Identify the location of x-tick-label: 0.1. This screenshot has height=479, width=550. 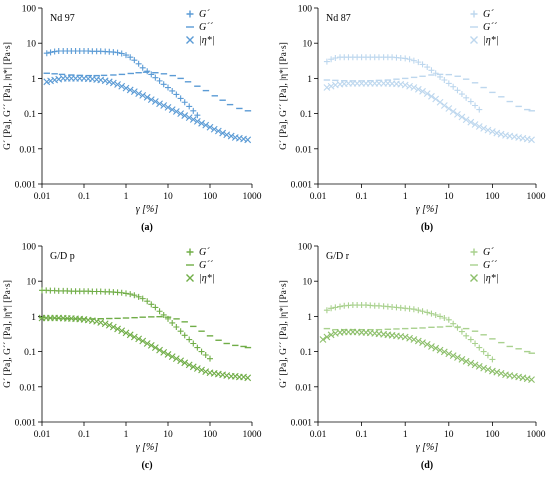
(362, 197).